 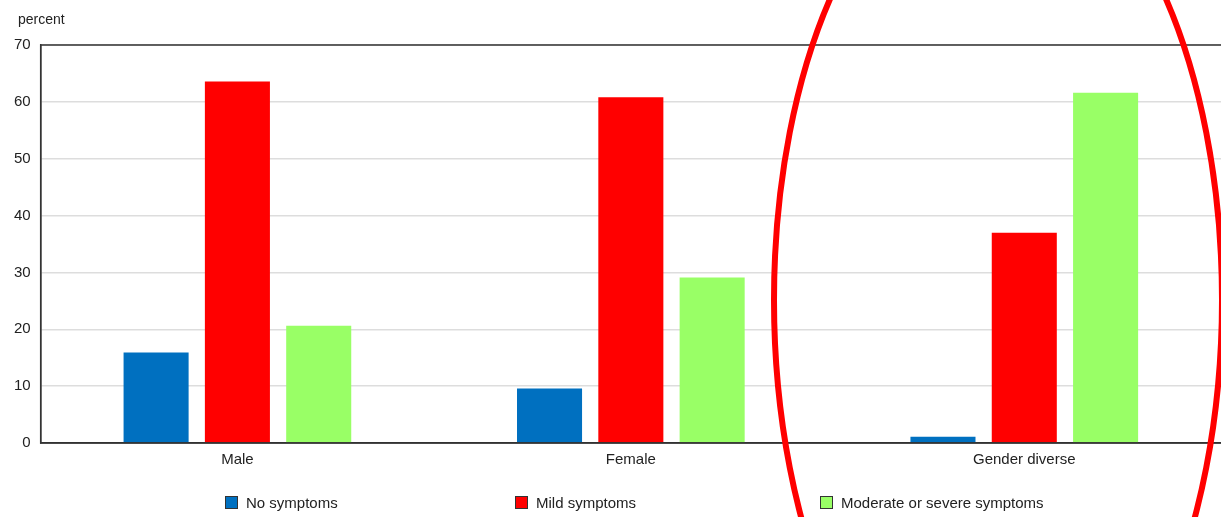 What do you see at coordinates (237, 459) in the screenshot?
I see `x-tick-label: Male` at bounding box center [237, 459].